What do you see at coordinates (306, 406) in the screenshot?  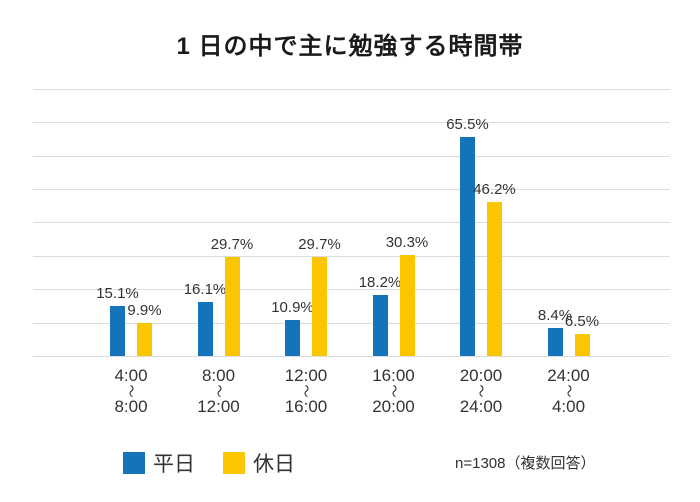 I see `x-tick-to: 16:00` at bounding box center [306, 406].